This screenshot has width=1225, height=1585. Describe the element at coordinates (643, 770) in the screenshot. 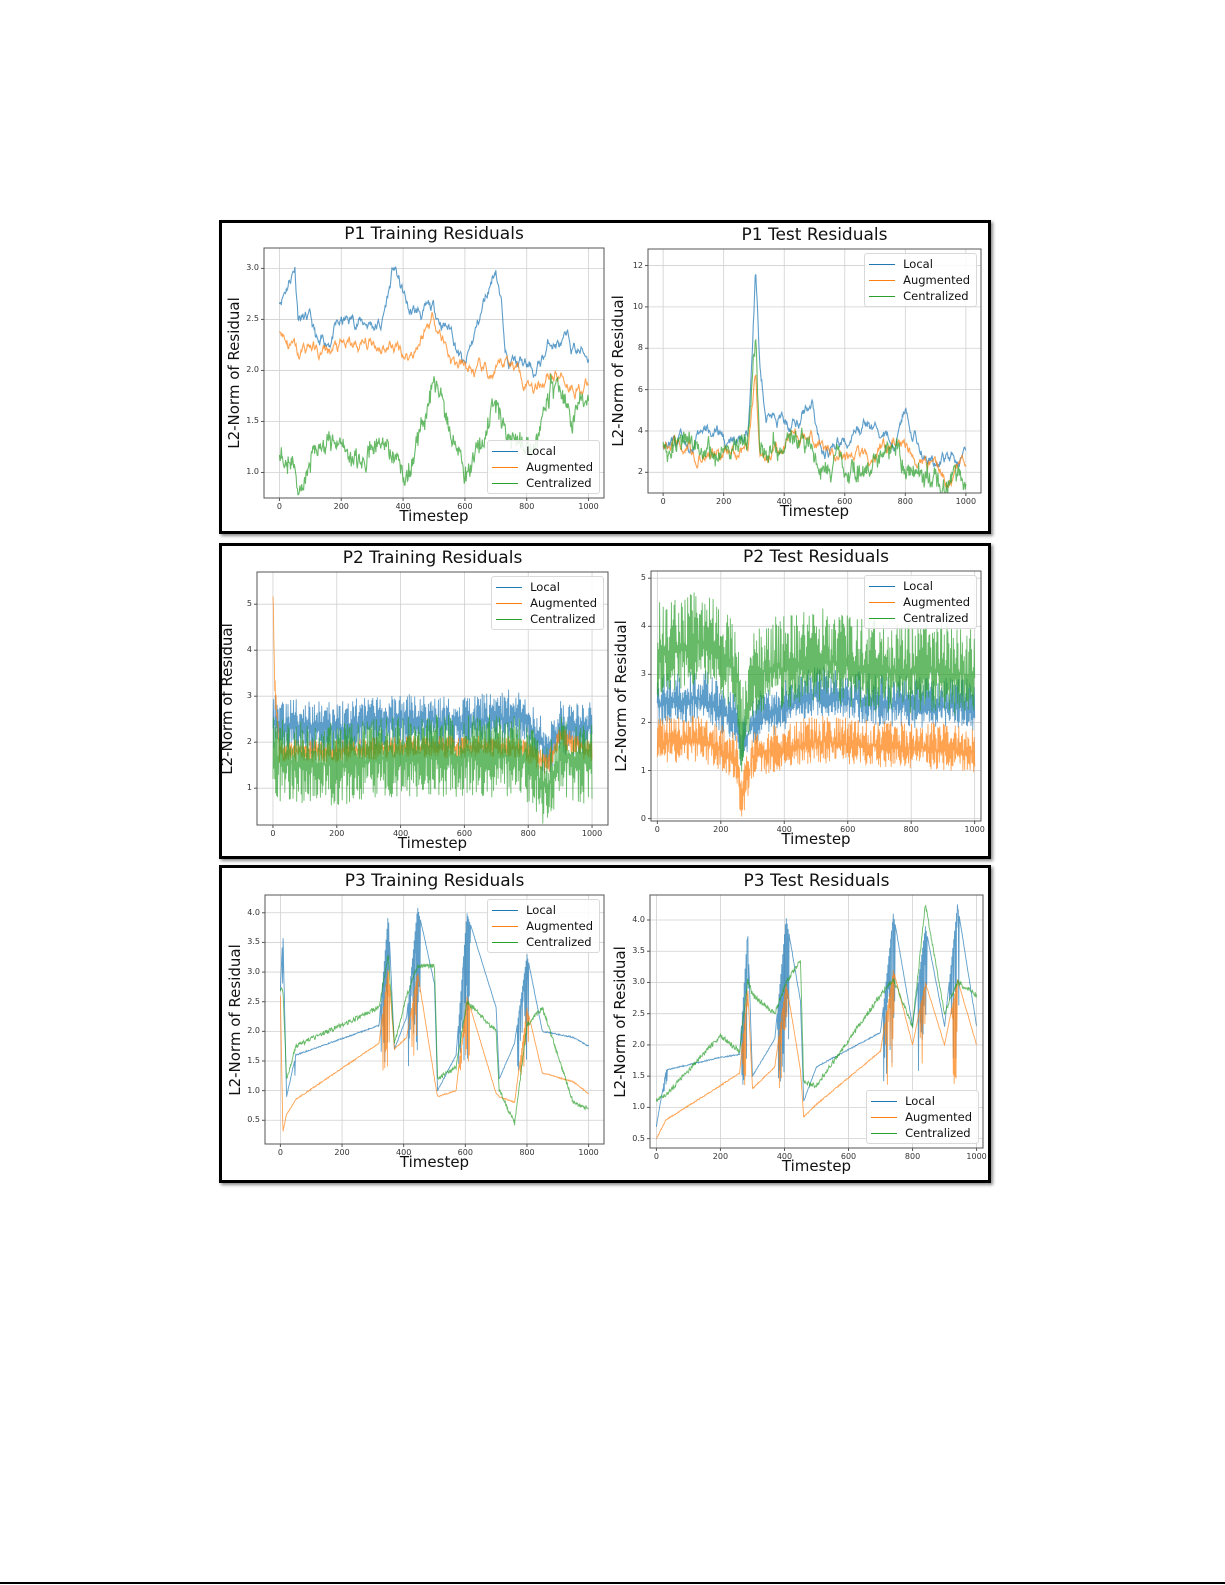

I see `y-tick-label: 1` at that location.